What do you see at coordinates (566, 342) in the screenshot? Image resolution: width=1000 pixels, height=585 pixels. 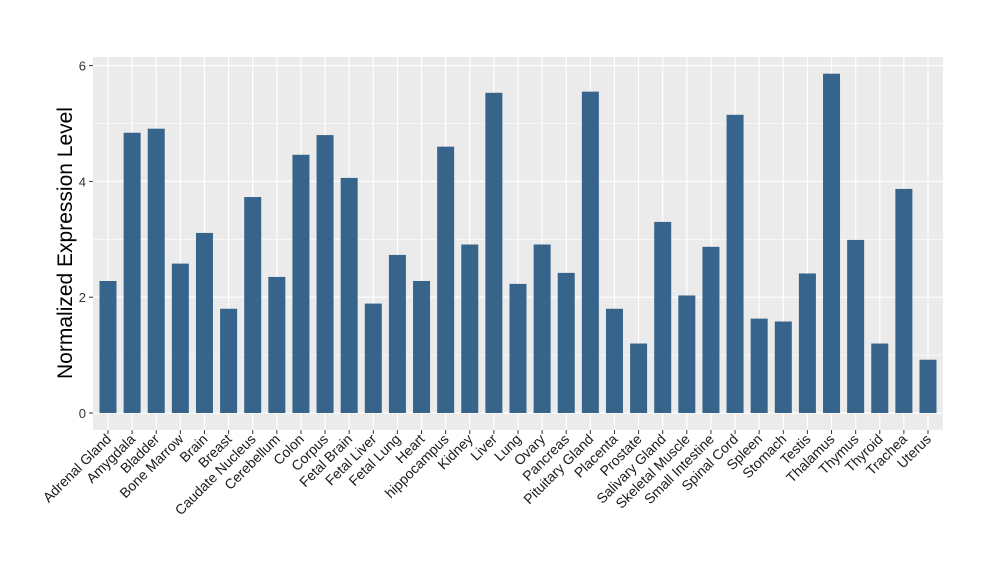 I see `bar-pancreas` at bounding box center [566, 342].